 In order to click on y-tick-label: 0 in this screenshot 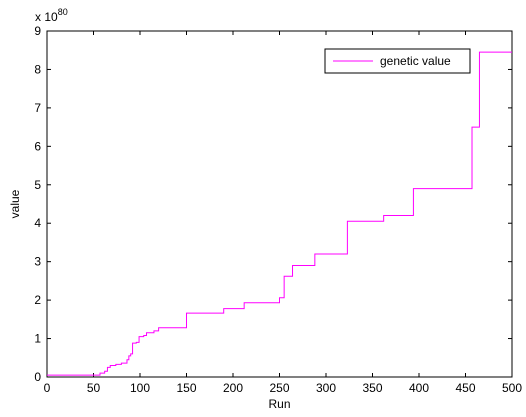, I will do `click(37, 377)`.